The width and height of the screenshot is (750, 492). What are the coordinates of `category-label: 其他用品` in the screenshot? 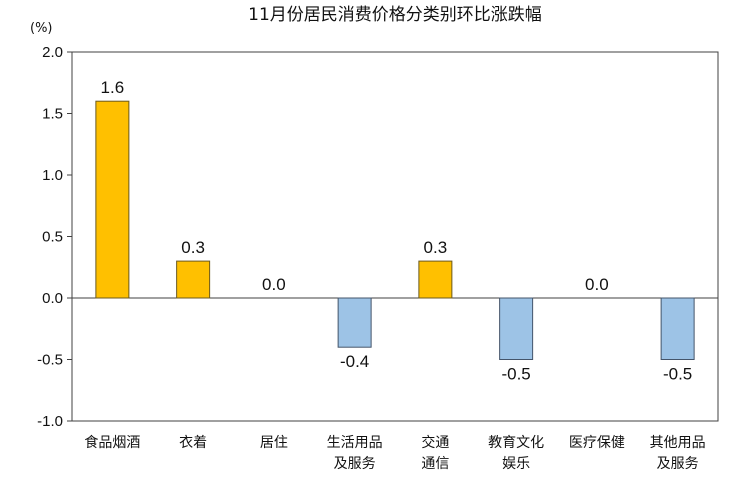 It's located at (678, 443).